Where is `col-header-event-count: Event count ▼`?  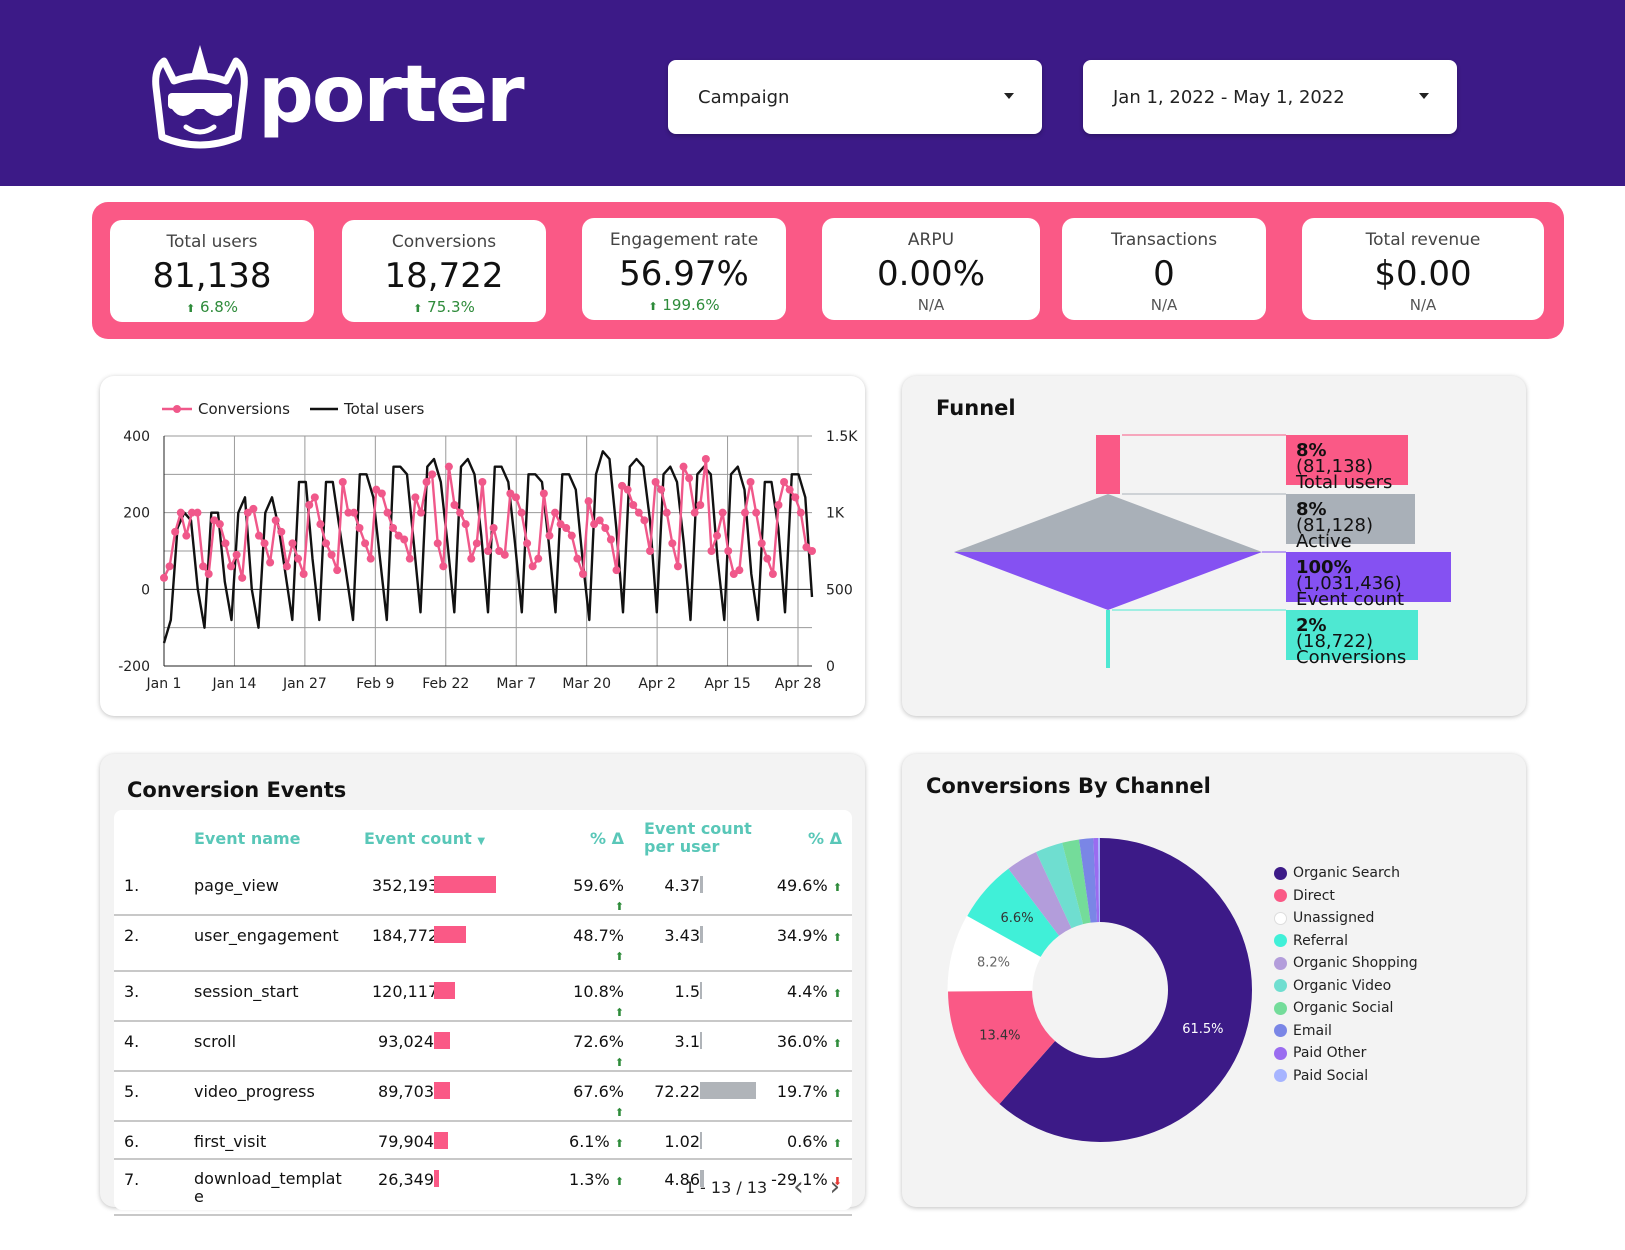
col-header-event-count: Event count ▼ is located at coordinates (464, 838).